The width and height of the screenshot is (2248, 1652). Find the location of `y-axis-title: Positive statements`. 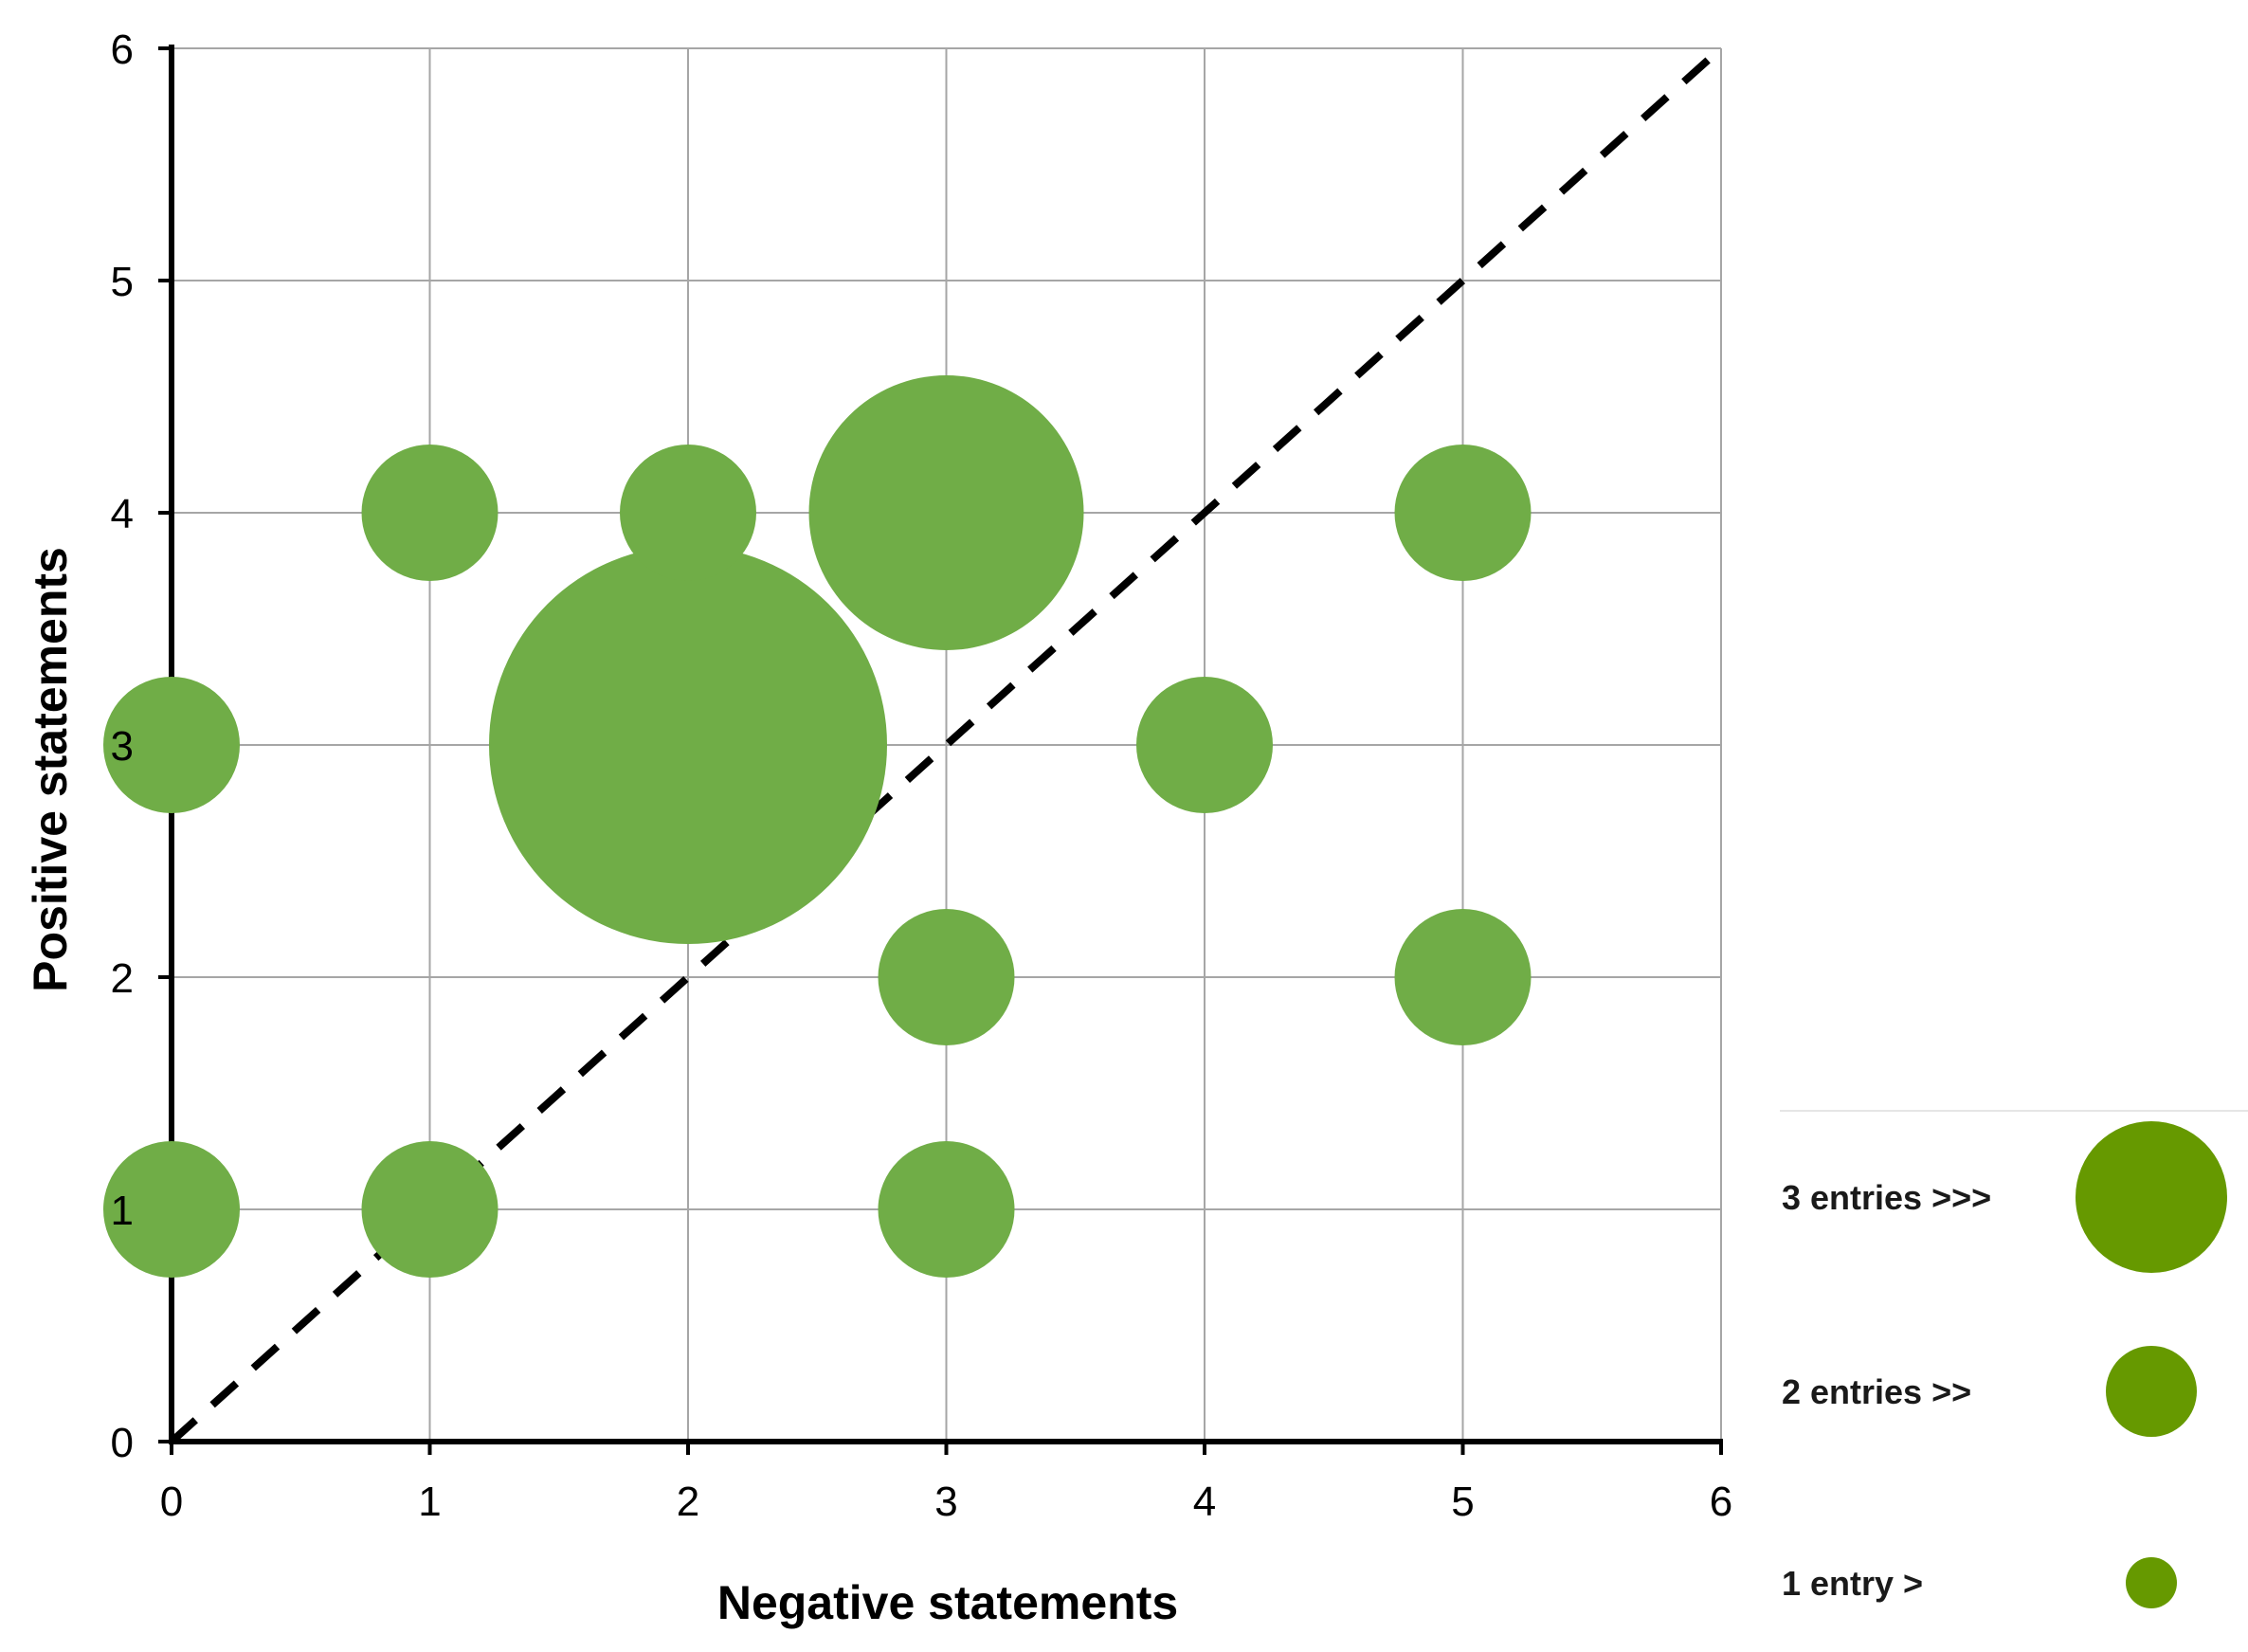

y-axis-title: Positive statements is located at coordinates (50, 769).